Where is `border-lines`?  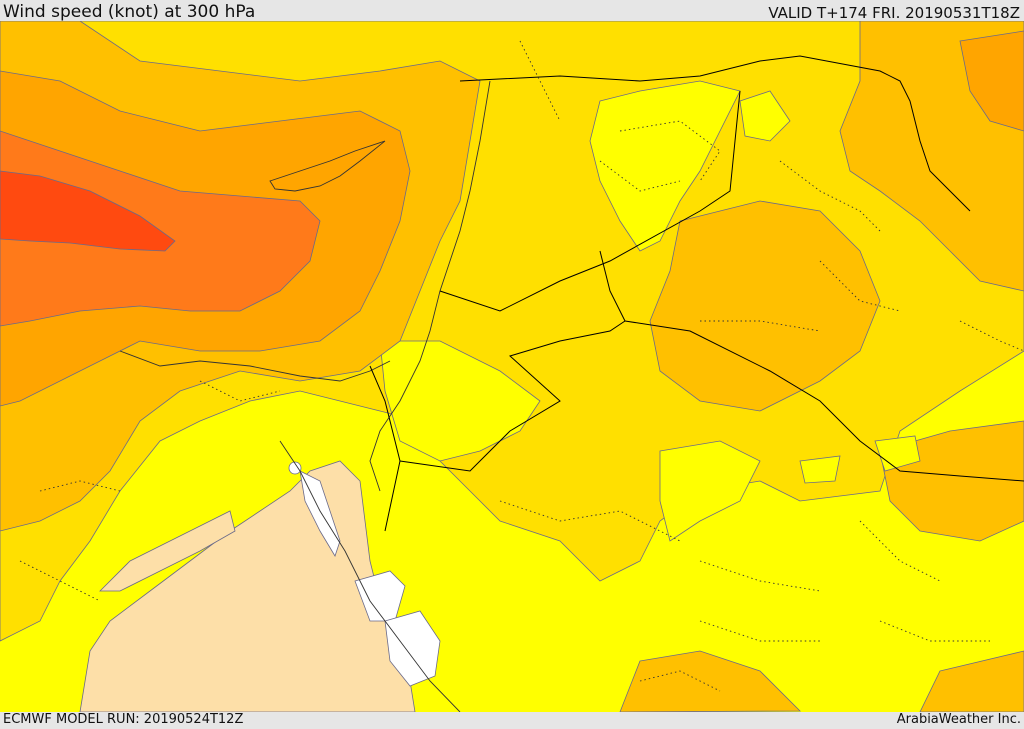
border-lines is located at coordinates (715, 133).